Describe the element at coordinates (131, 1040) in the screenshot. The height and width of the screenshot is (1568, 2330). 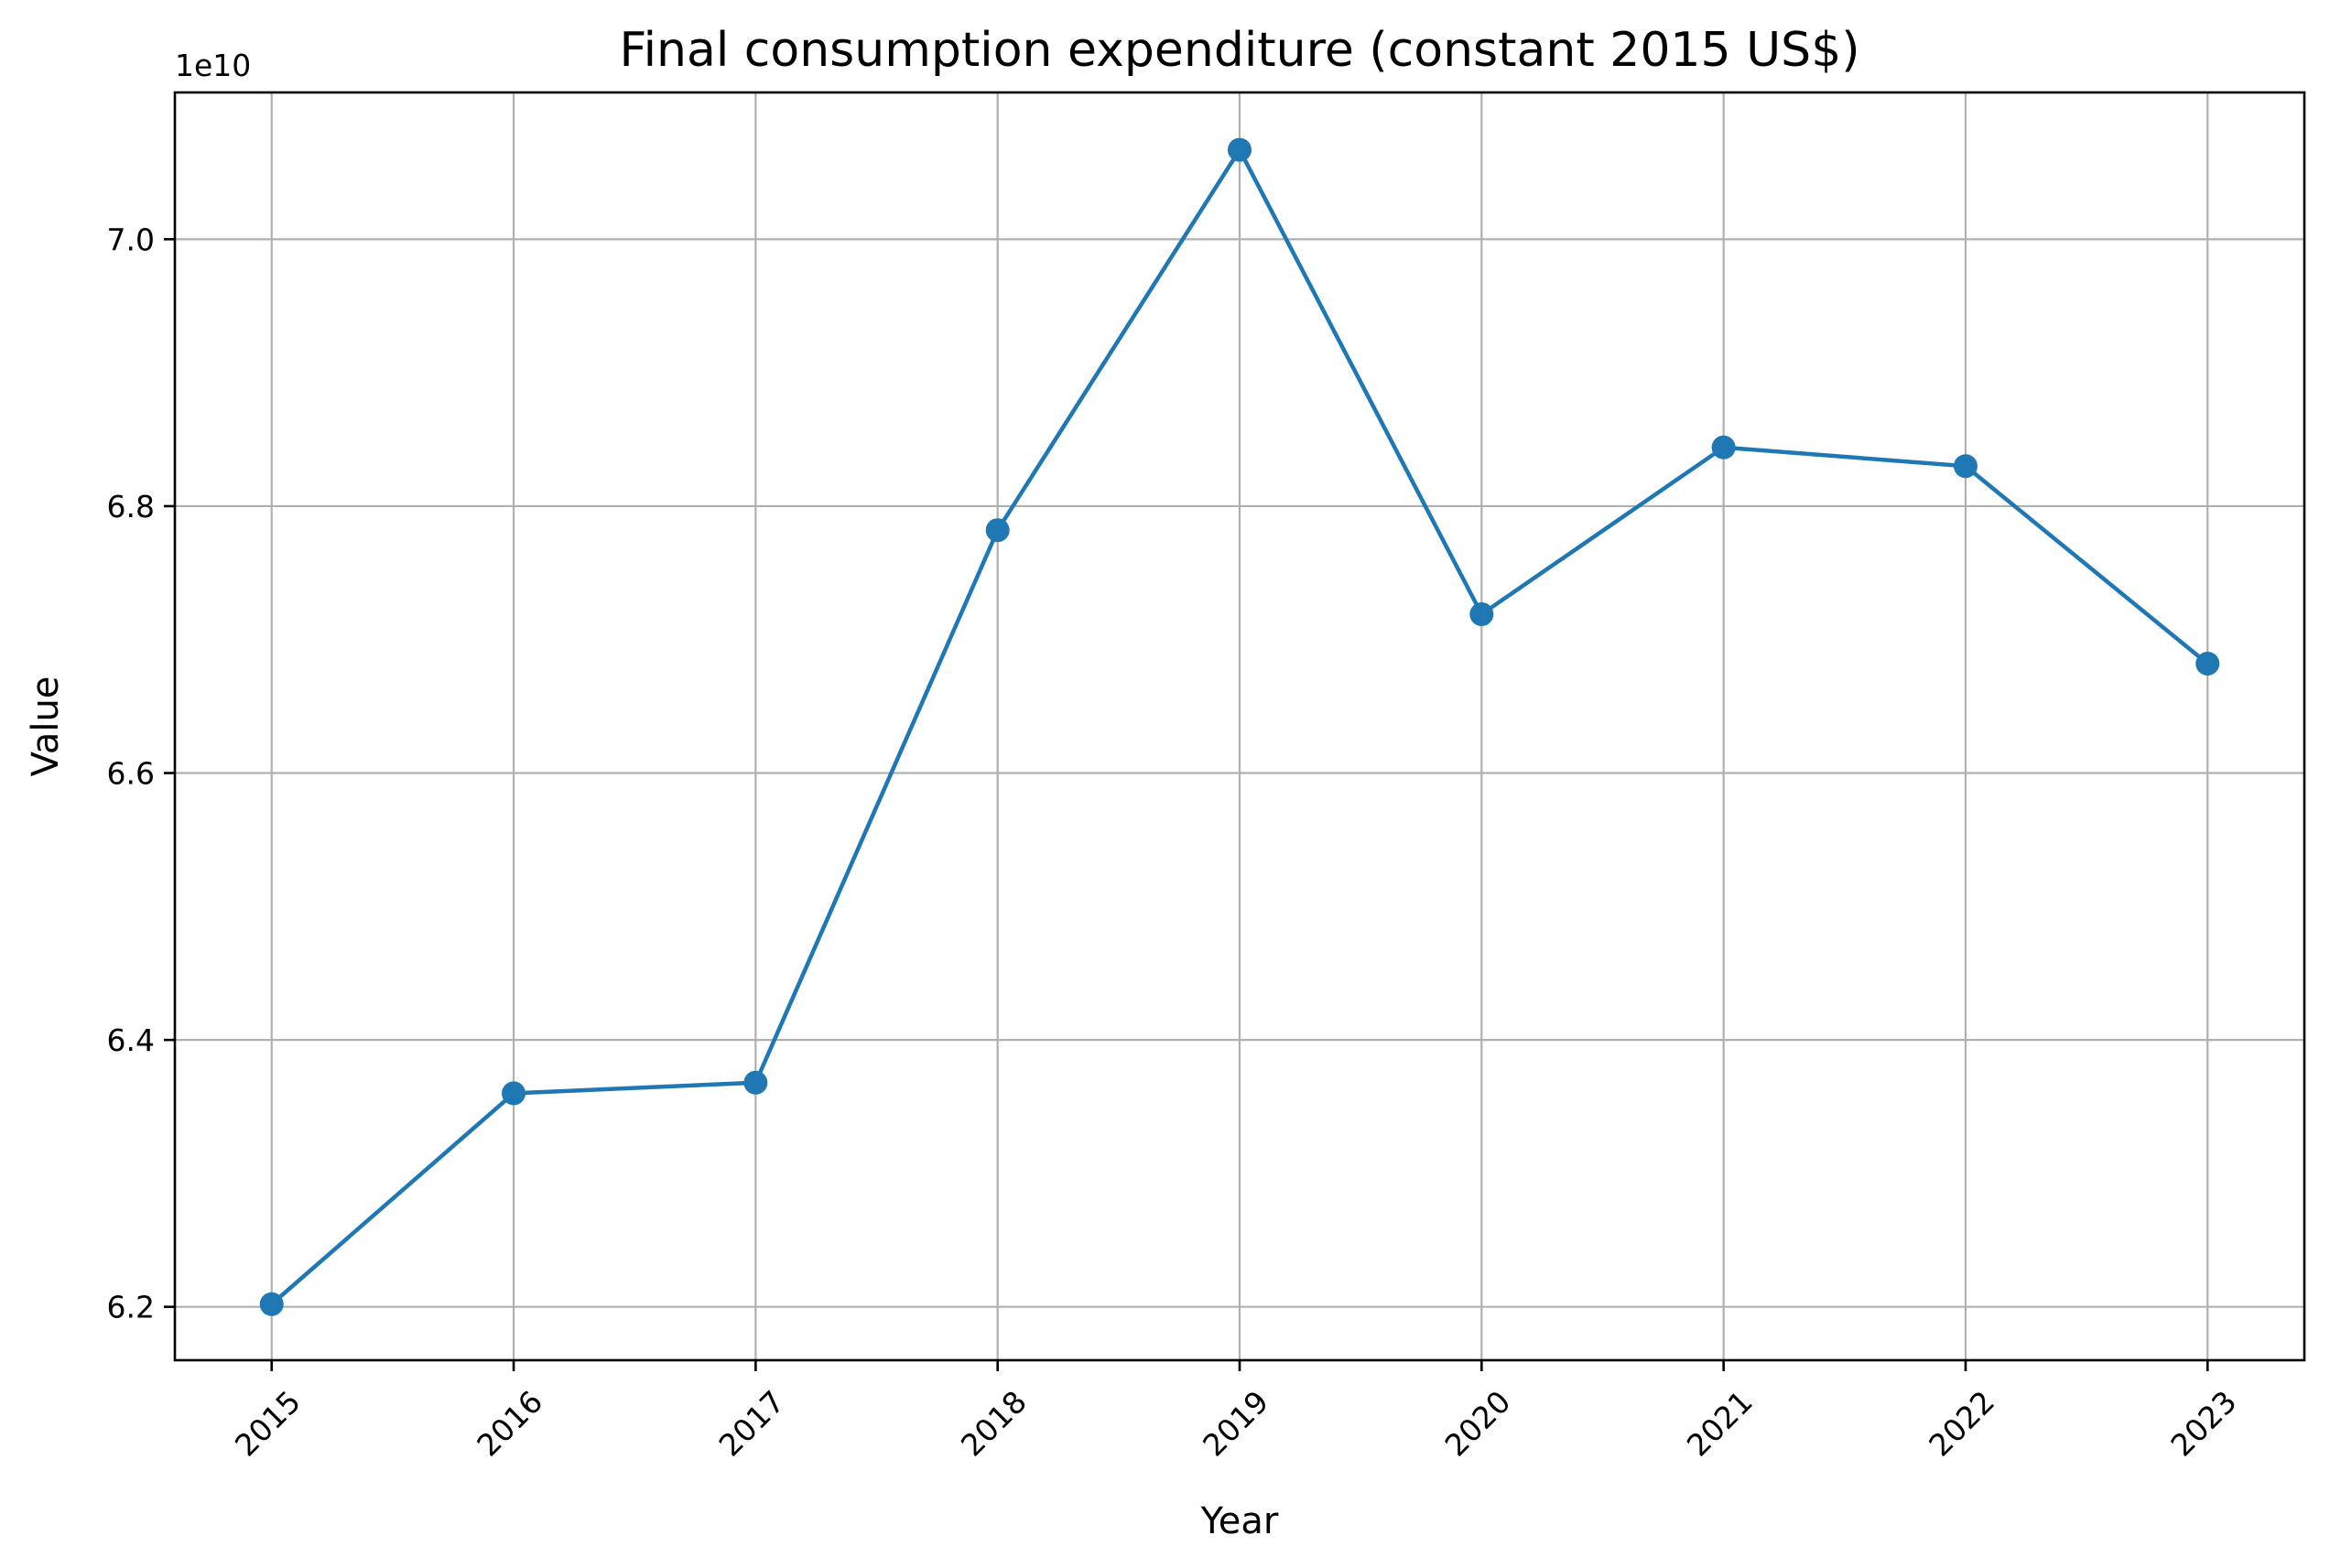
I see `y-tick-label: 6.4` at that location.